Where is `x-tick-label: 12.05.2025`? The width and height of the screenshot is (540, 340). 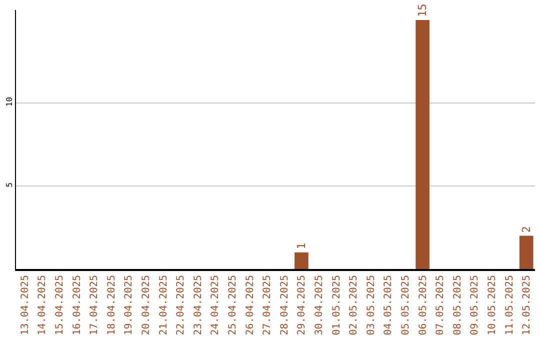
x-tick-label: 12.05.2025 is located at coordinates (527, 305).